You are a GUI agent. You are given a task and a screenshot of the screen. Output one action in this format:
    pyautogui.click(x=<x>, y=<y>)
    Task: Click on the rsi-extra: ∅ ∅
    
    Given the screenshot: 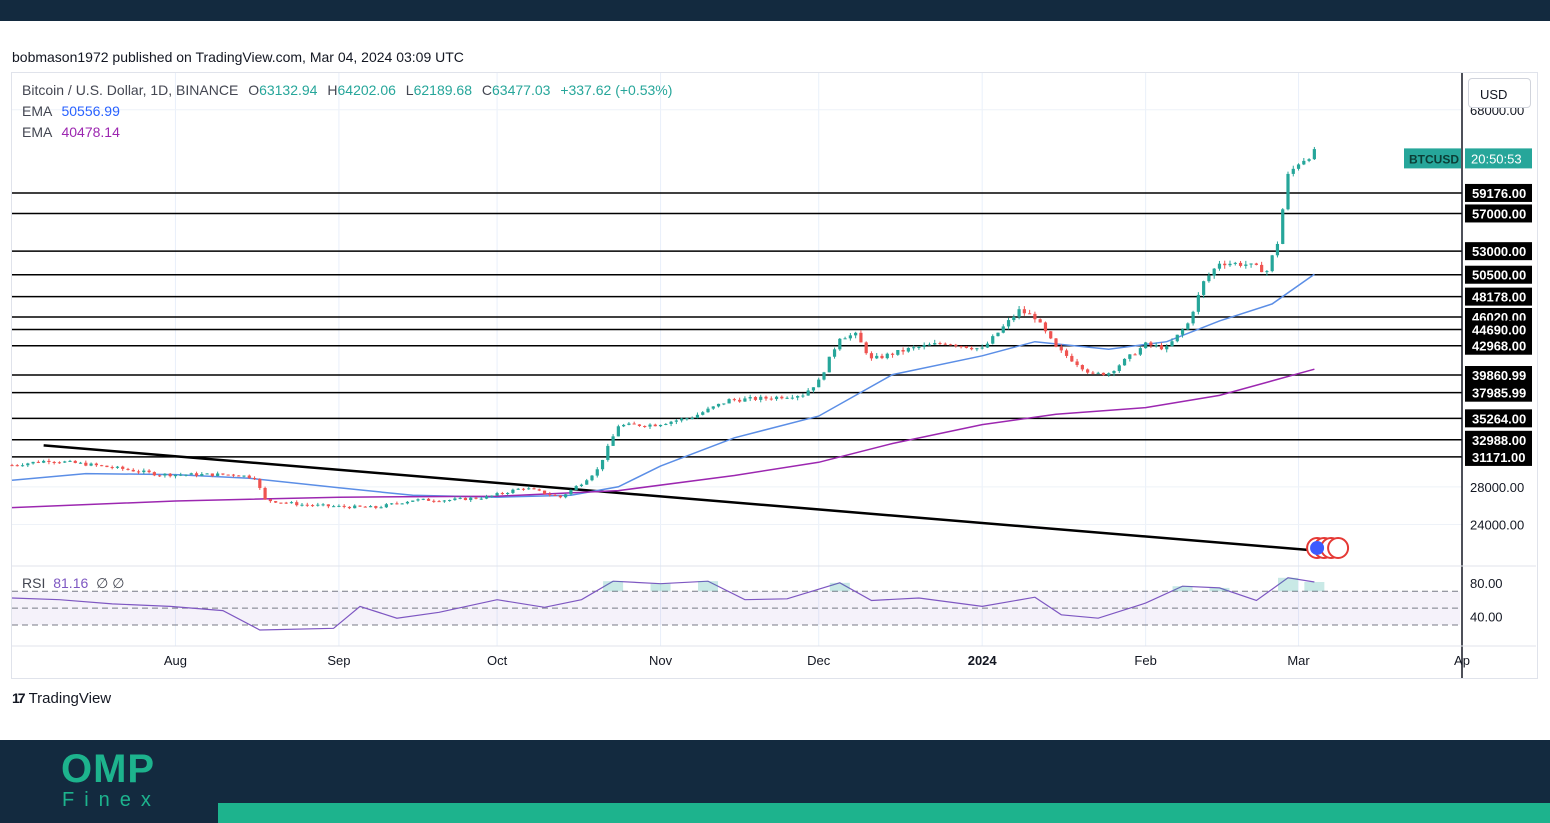 What is the action you would take?
    pyautogui.click(x=110, y=583)
    